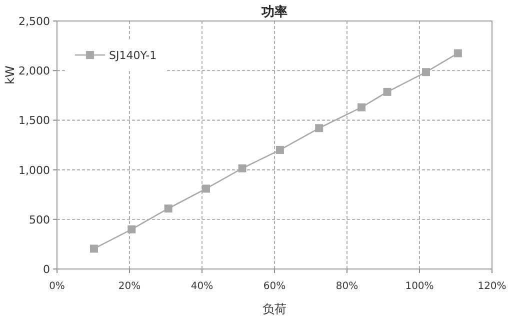  What do you see at coordinates (274, 309) in the screenshot?
I see `x-axis-title: 负荷` at bounding box center [274, 309].